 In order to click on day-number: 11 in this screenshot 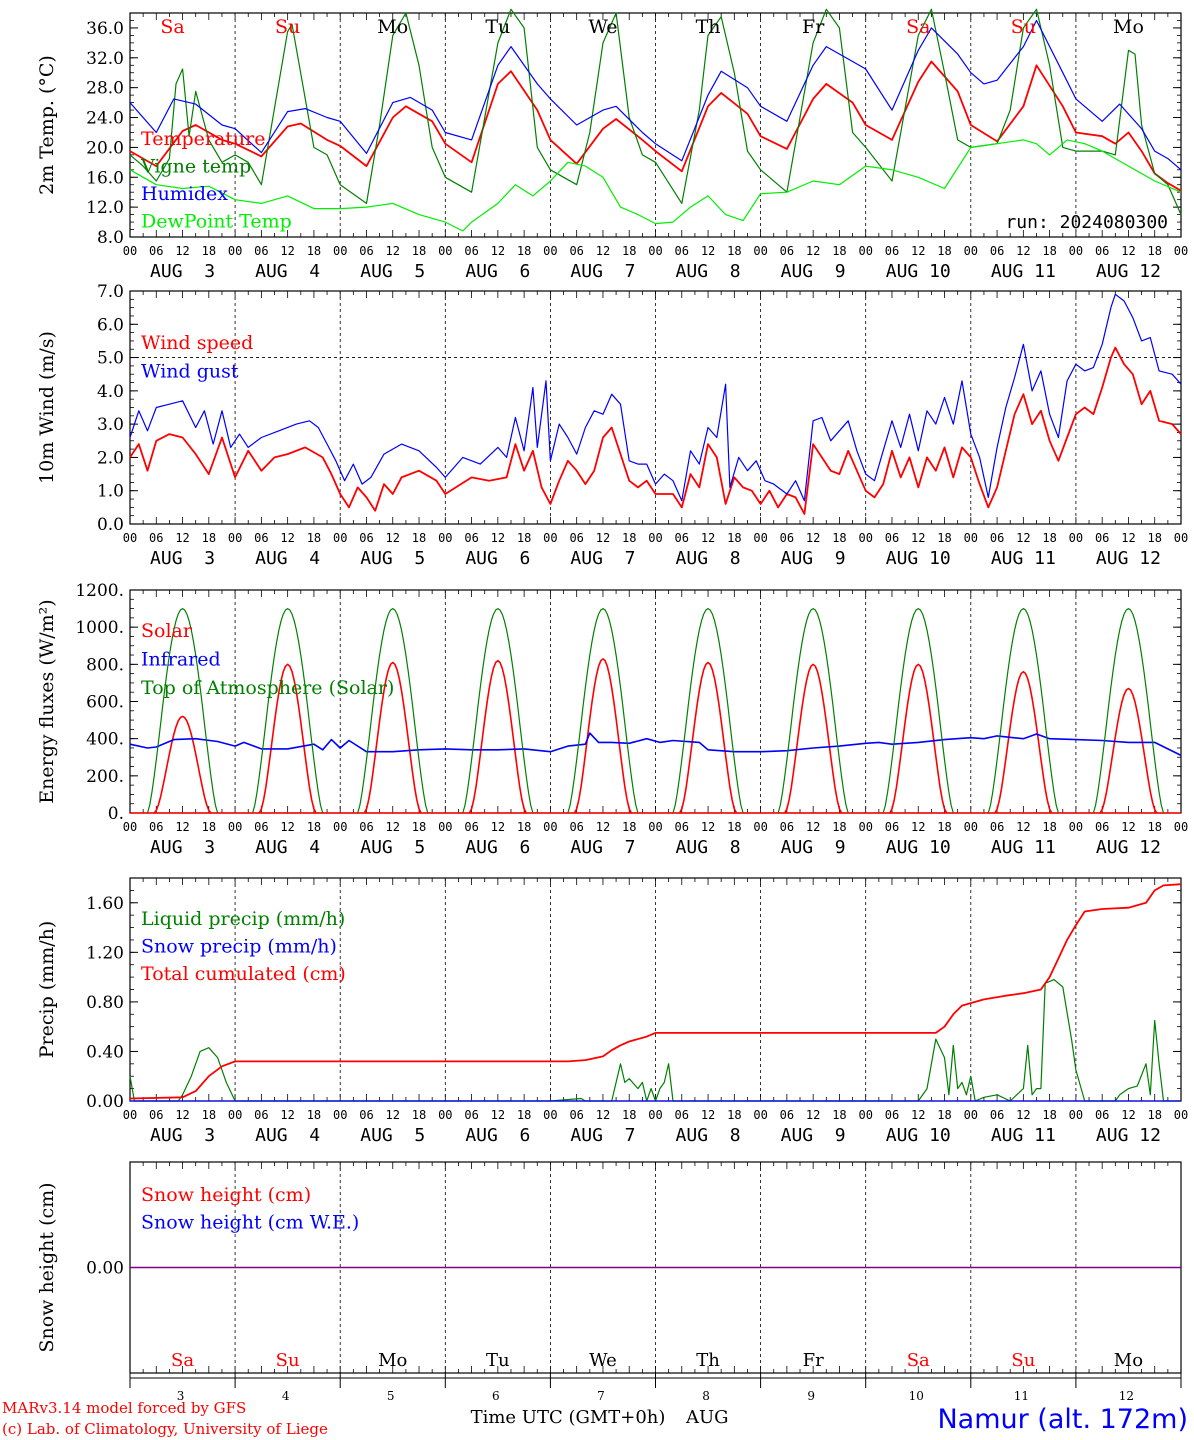, I will do `click(1021, 1396)`.